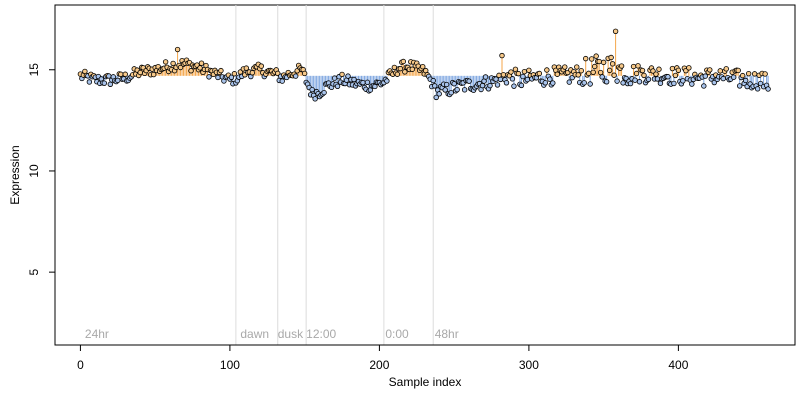 Image resolution: width=800 pixels, height=400 pixels. Describe the element at coordinates (321, 334) in the screenshot. I see `phase-annotation: 12:00` at that location.